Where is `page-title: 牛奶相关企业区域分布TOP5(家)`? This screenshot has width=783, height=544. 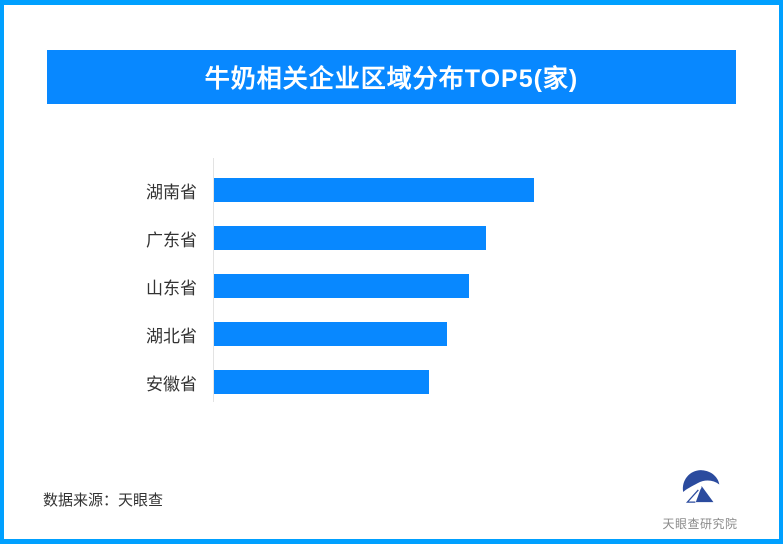
page-title: 牛奶相关企业区域分布TOP5(家) is located at coordinates (391, 79).